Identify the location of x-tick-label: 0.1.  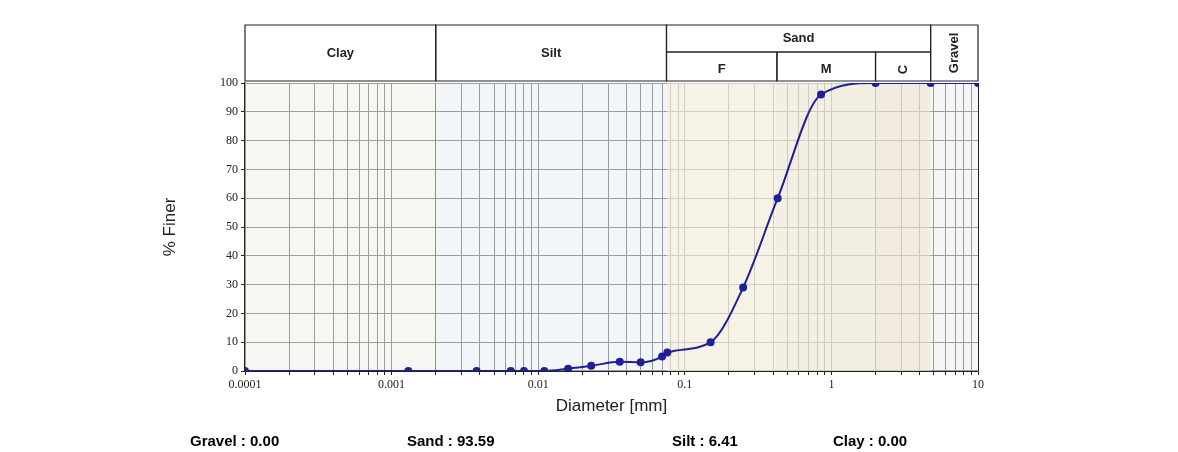
(685, 384).